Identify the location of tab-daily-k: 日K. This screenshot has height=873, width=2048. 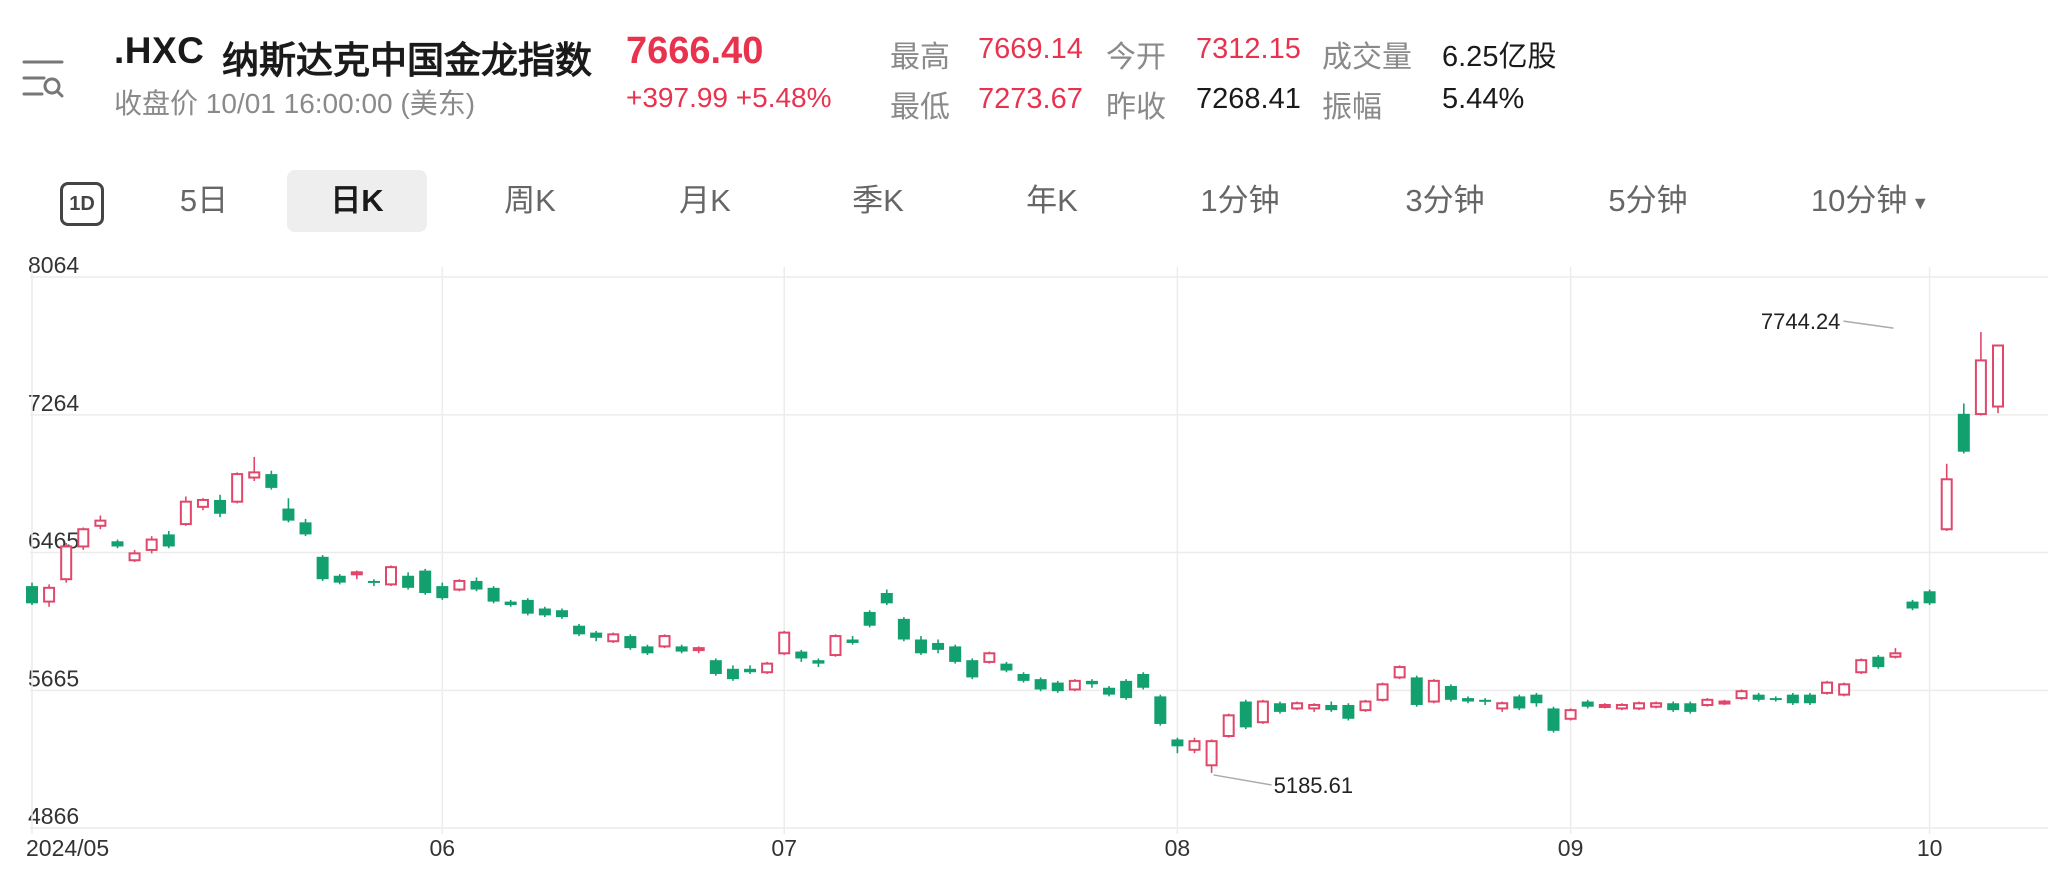
(357, 201).